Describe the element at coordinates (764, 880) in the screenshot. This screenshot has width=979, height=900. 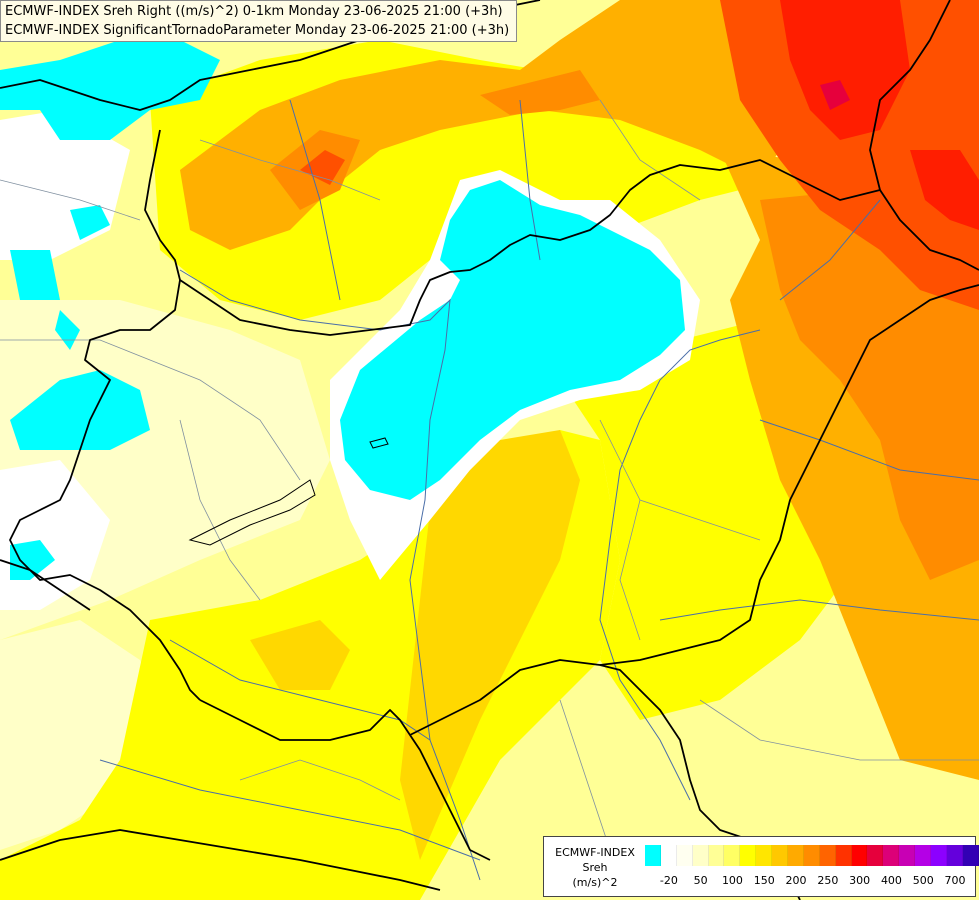
I see `legend-tick-label: 150` at that location.